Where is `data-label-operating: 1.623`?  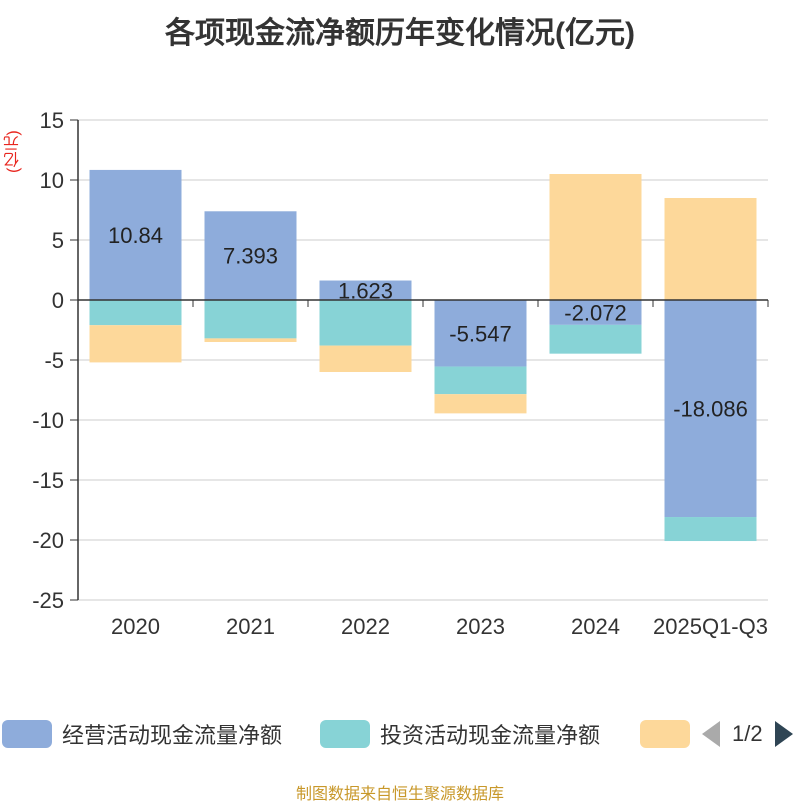
data-label-operating: 1.623 is located at coordinates (365, 290).